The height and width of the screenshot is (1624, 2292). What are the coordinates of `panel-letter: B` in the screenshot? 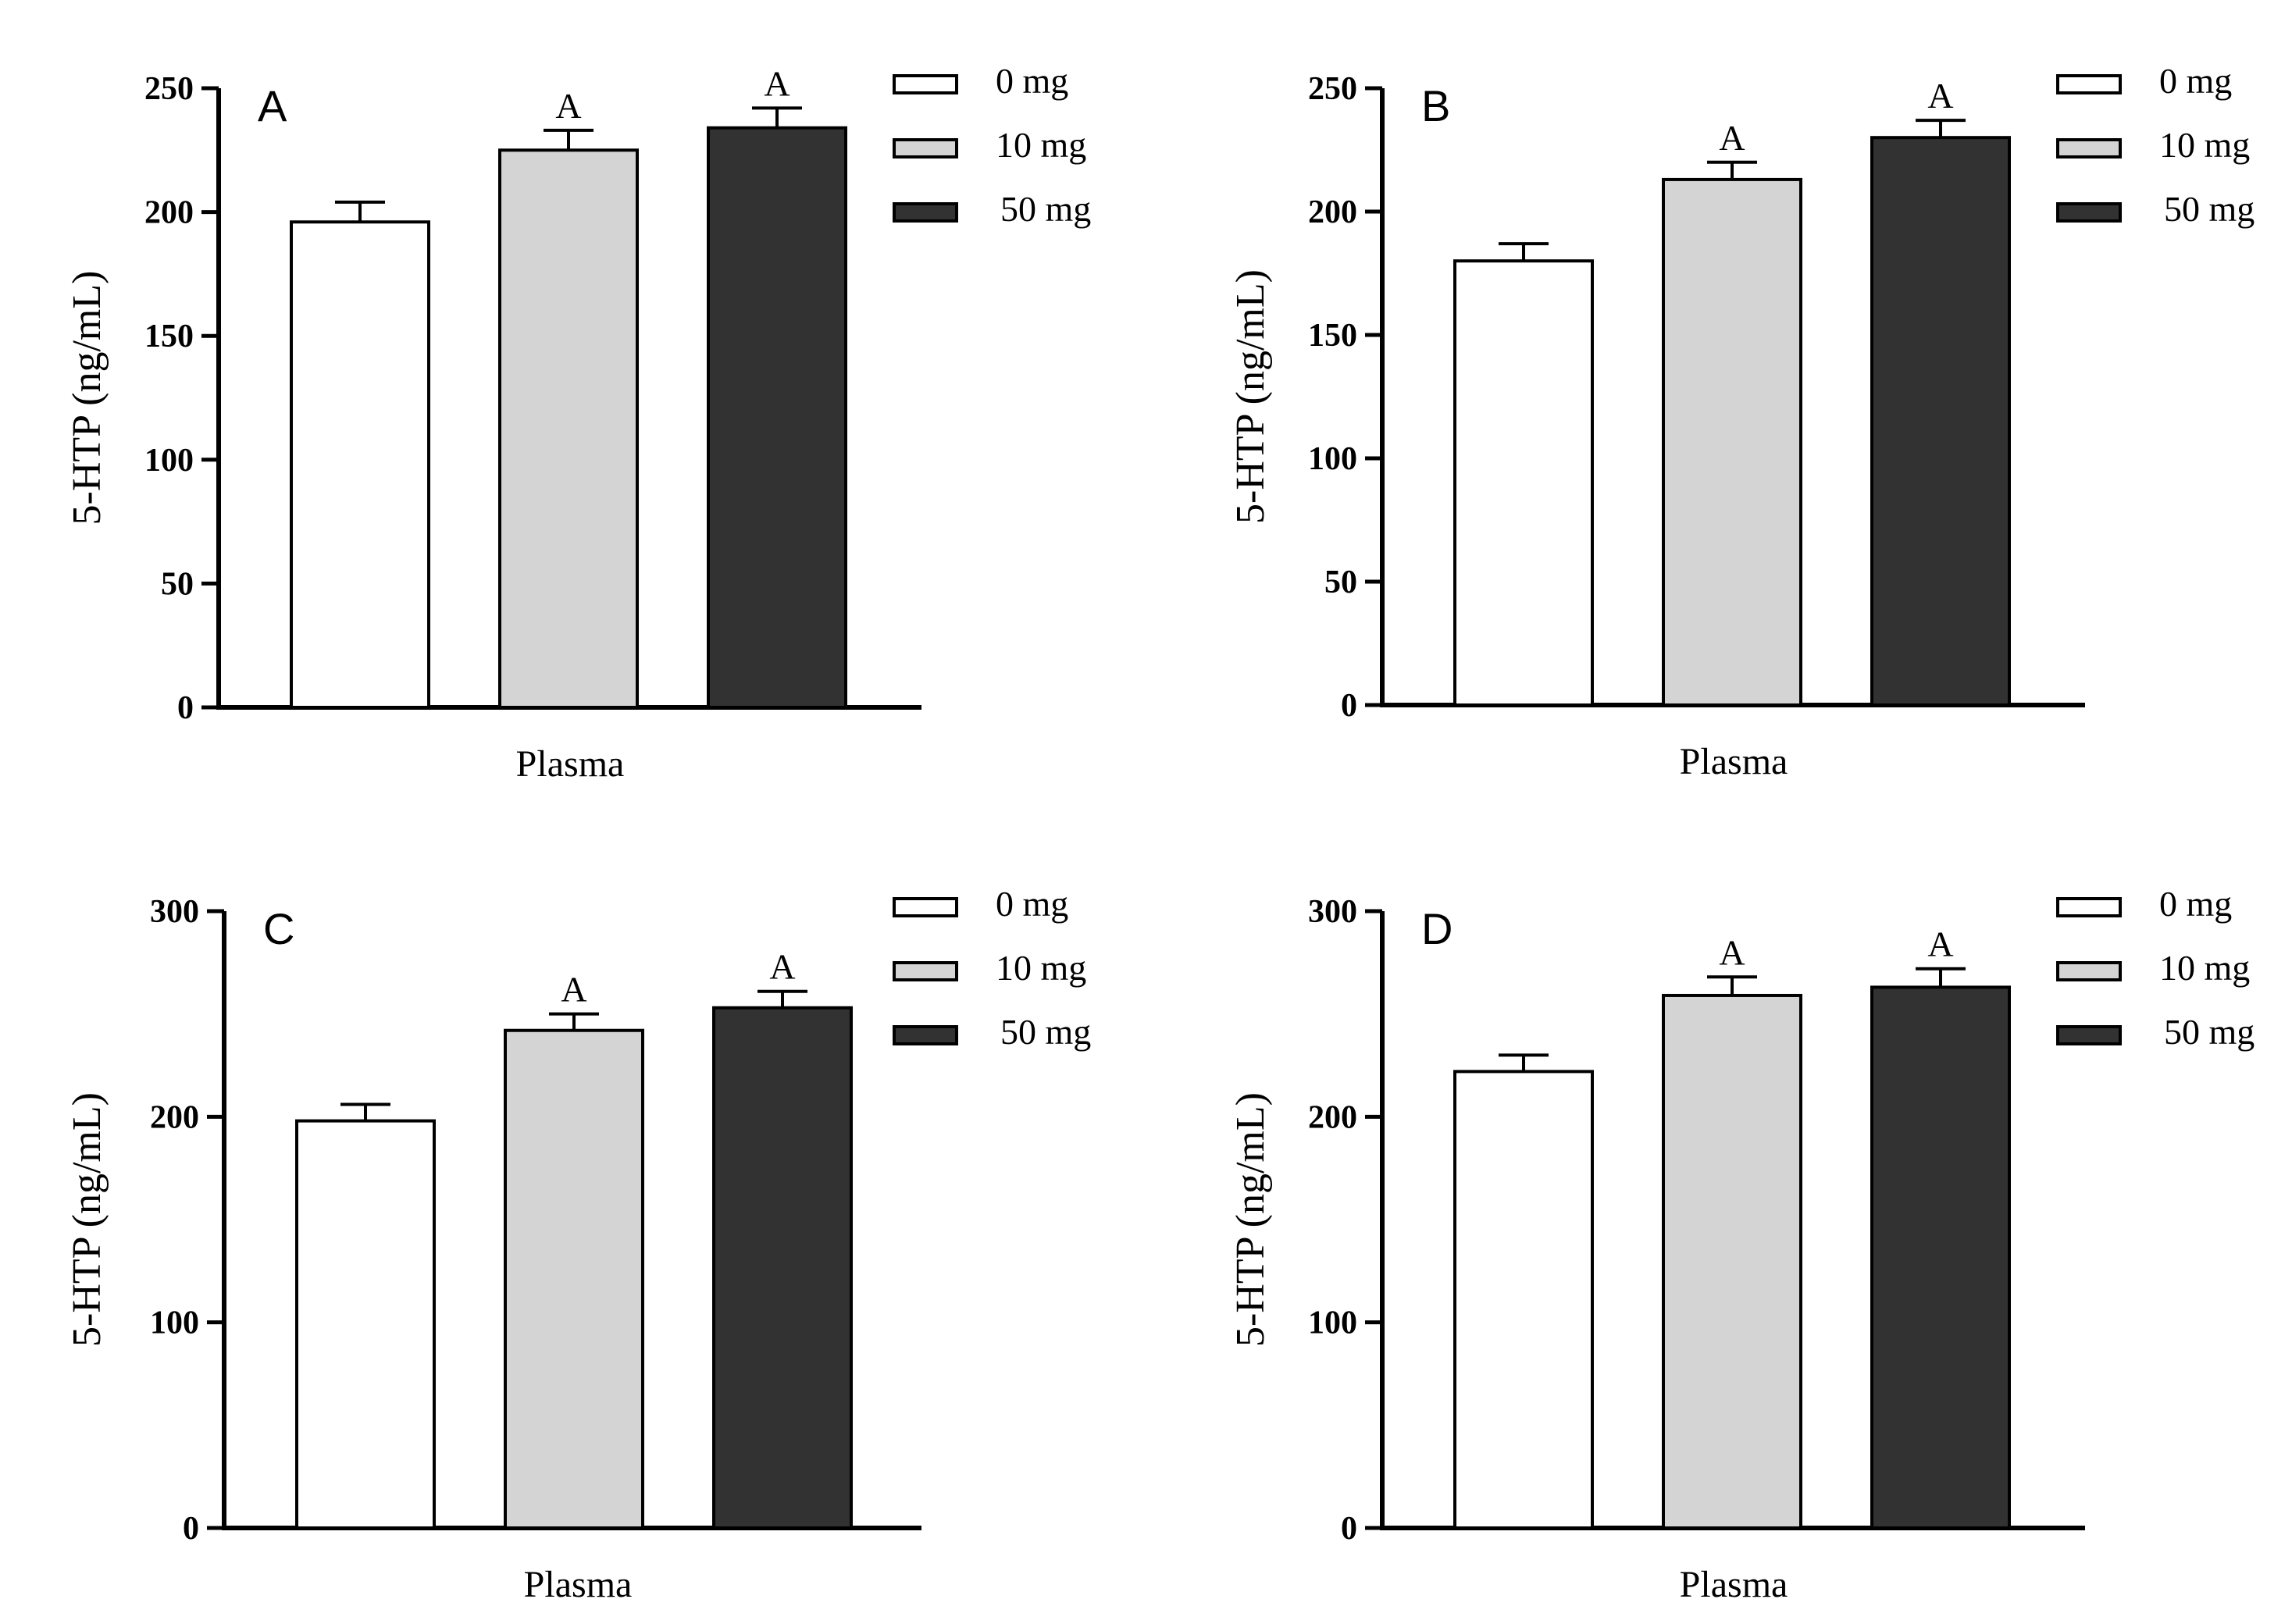 It's located at (1435, 105).